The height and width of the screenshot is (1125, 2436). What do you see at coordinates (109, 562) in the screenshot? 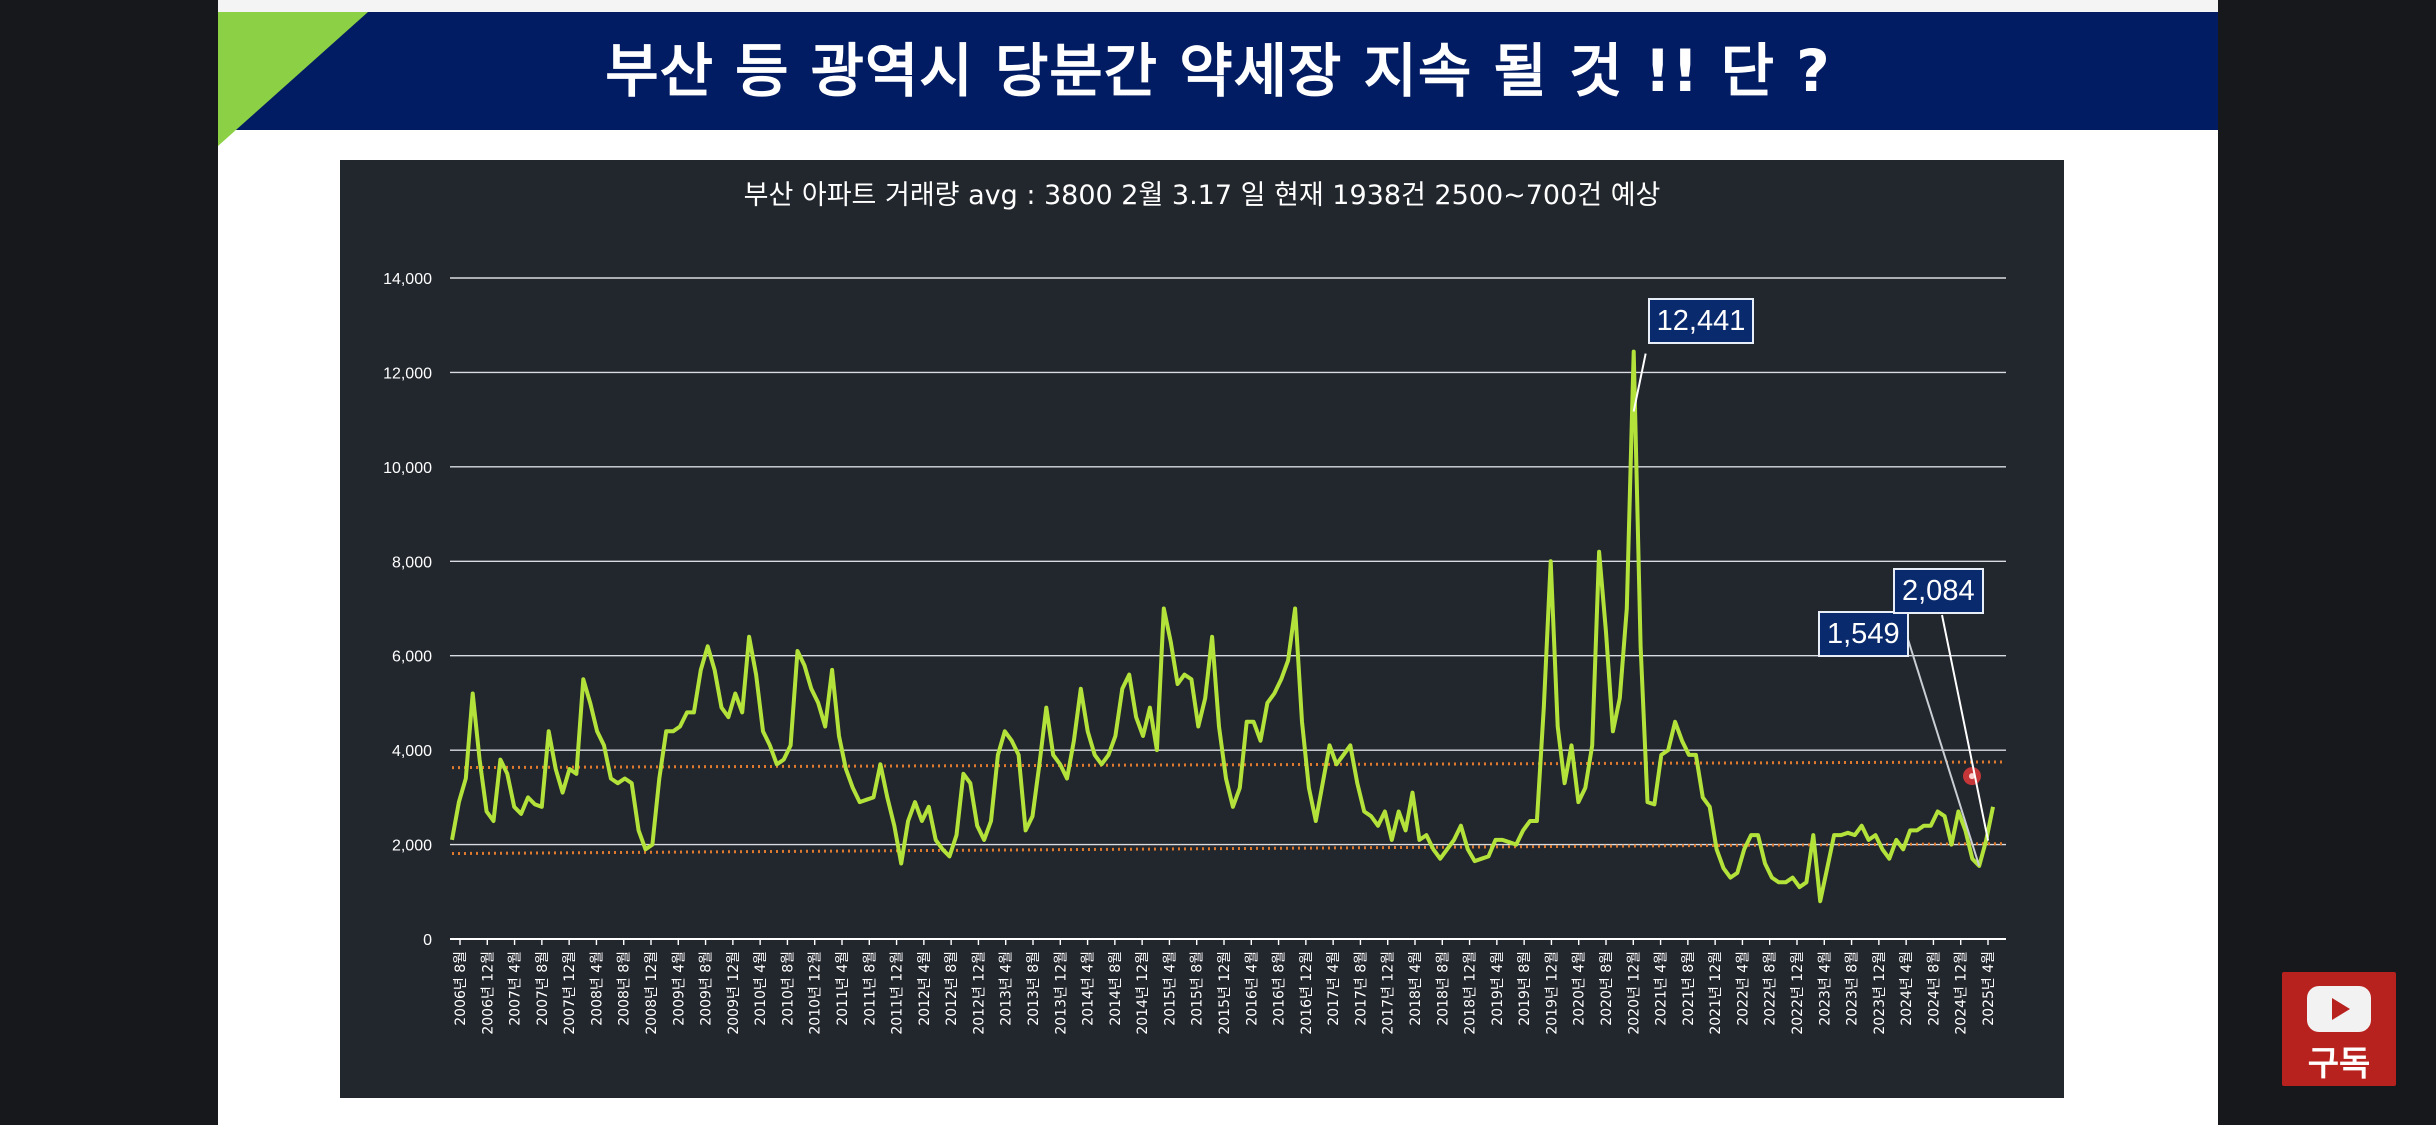
I see `left-letterbox` at bounding box center [109, 562].